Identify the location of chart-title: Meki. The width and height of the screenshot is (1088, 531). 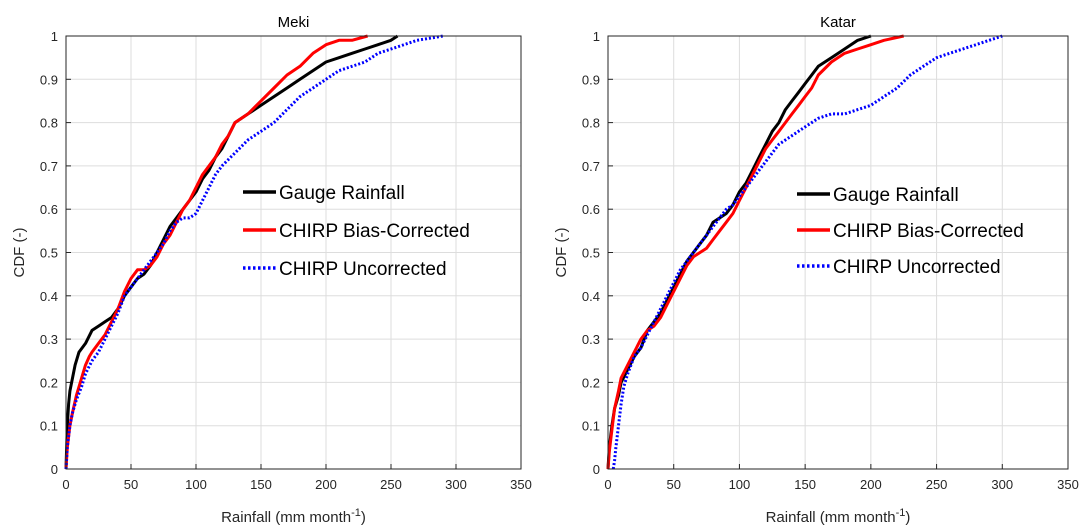
(294, 22).